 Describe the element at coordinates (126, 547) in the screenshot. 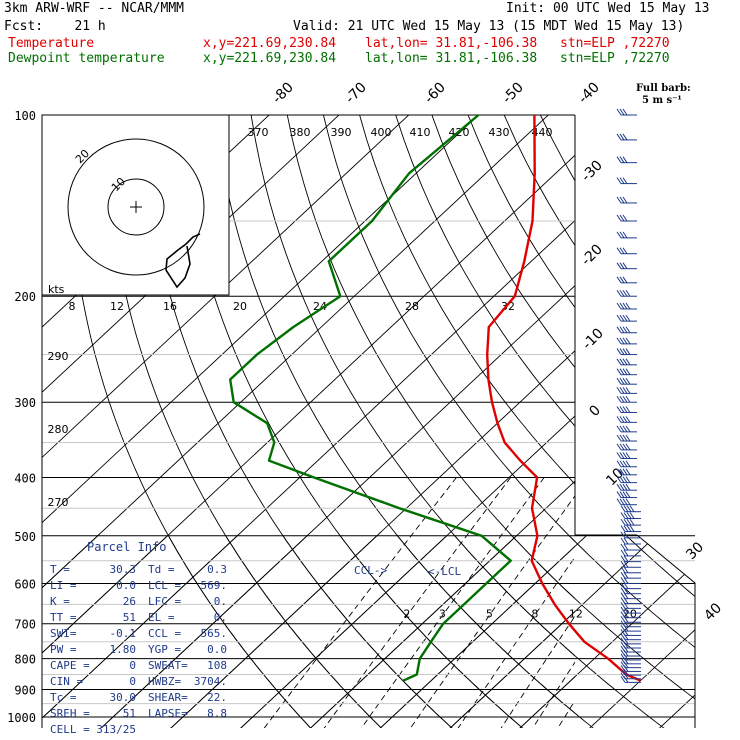

I see `parcel-info-title: Parcel Info` at that location.